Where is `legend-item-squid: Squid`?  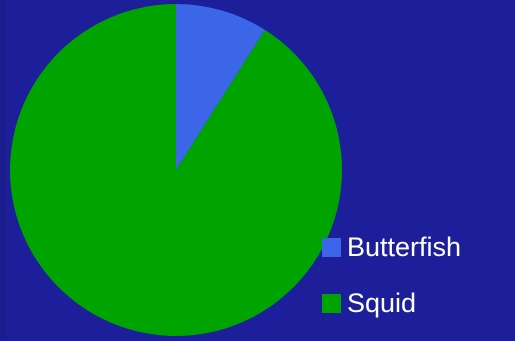
legend-item-squid: Squid is located at coordinates (391, 303).